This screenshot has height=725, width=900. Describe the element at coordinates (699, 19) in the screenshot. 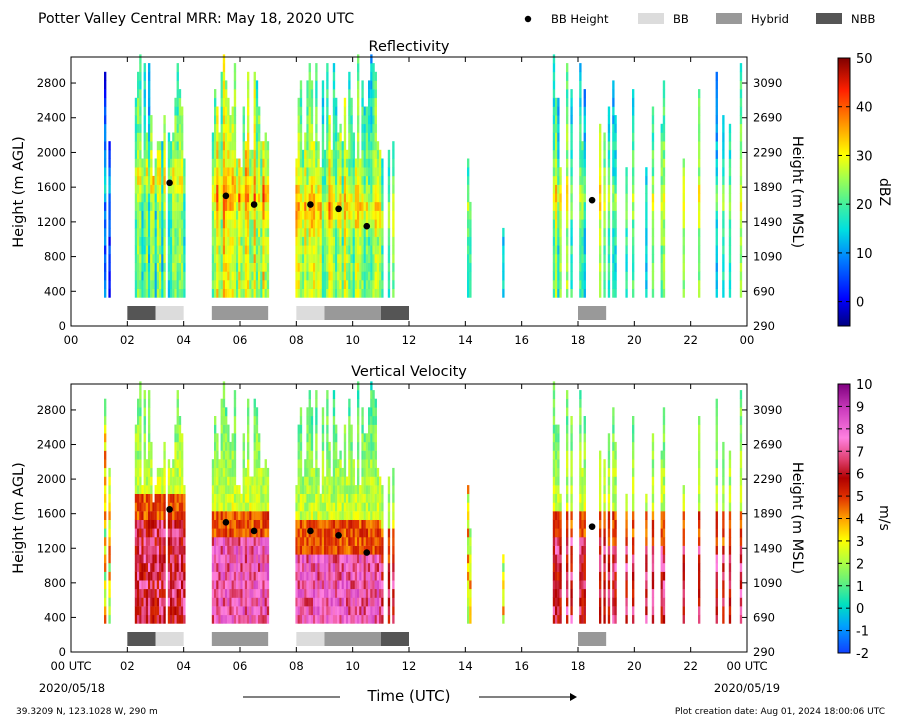

I see `legend: BB Height BB Hybrid NBB` at that location.